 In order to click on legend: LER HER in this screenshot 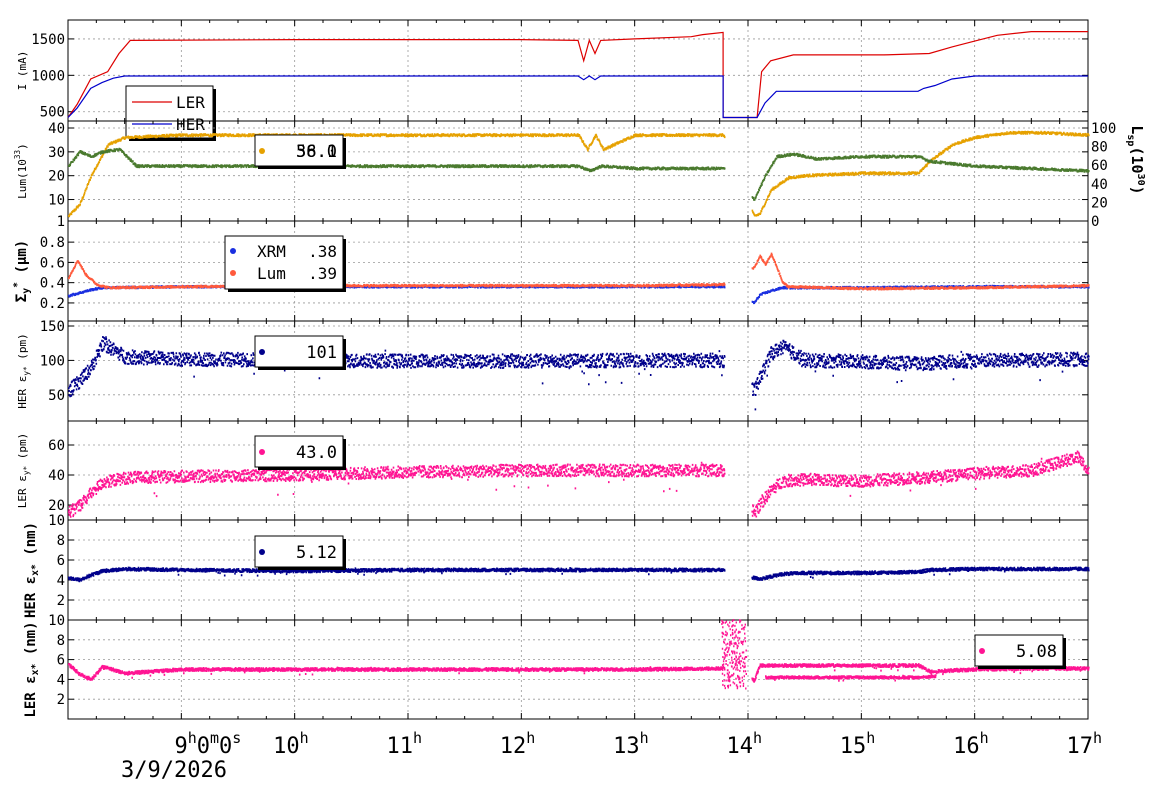, I will do `click(170, 113)`.